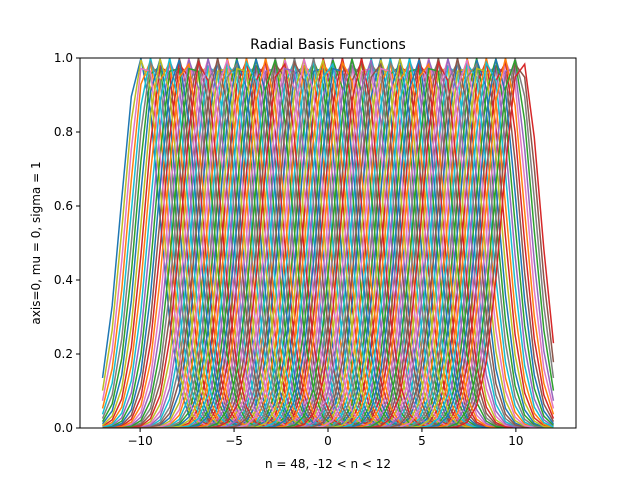 The width and height of the screenshot is (640, 480). Describe the element at coordinates (36, 242) in the screenshot. I see `y-axis-label: axis=0, mu = 0, sigma = 1` at that location.